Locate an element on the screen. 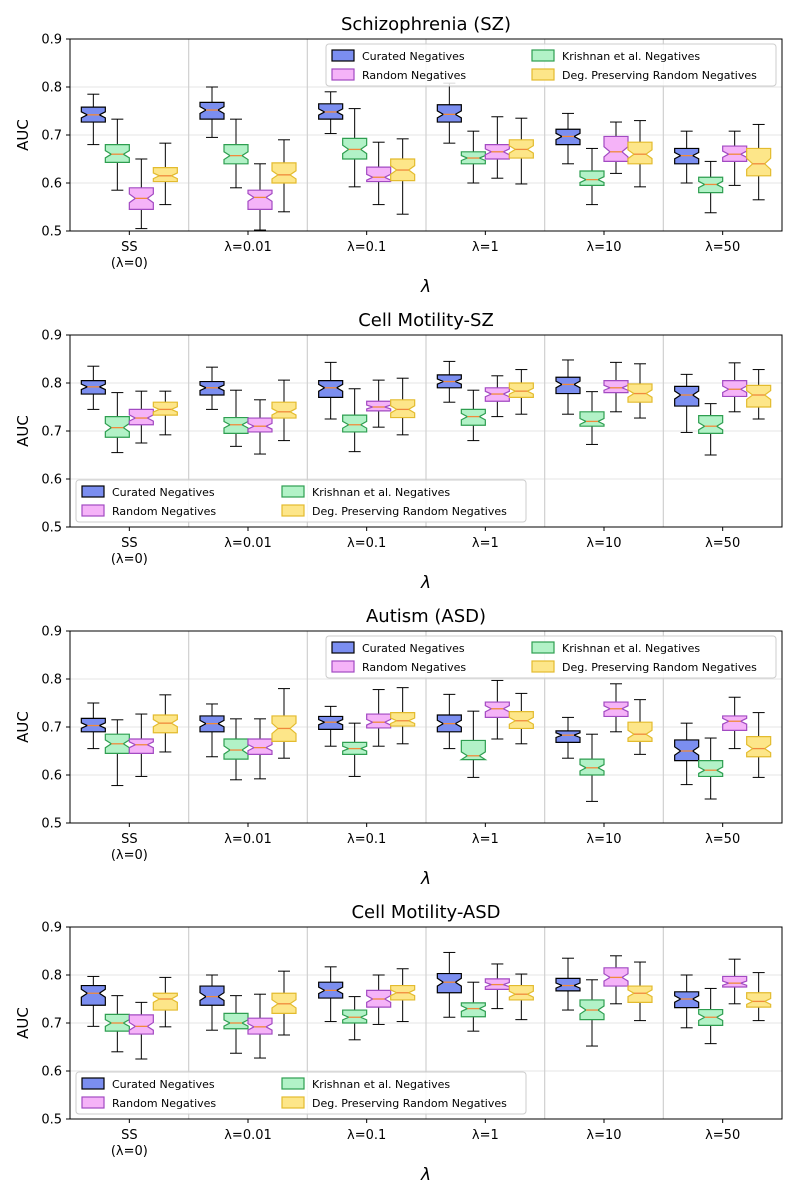  x-tick-label: λ=10 is located at coordinates (603, 1135).